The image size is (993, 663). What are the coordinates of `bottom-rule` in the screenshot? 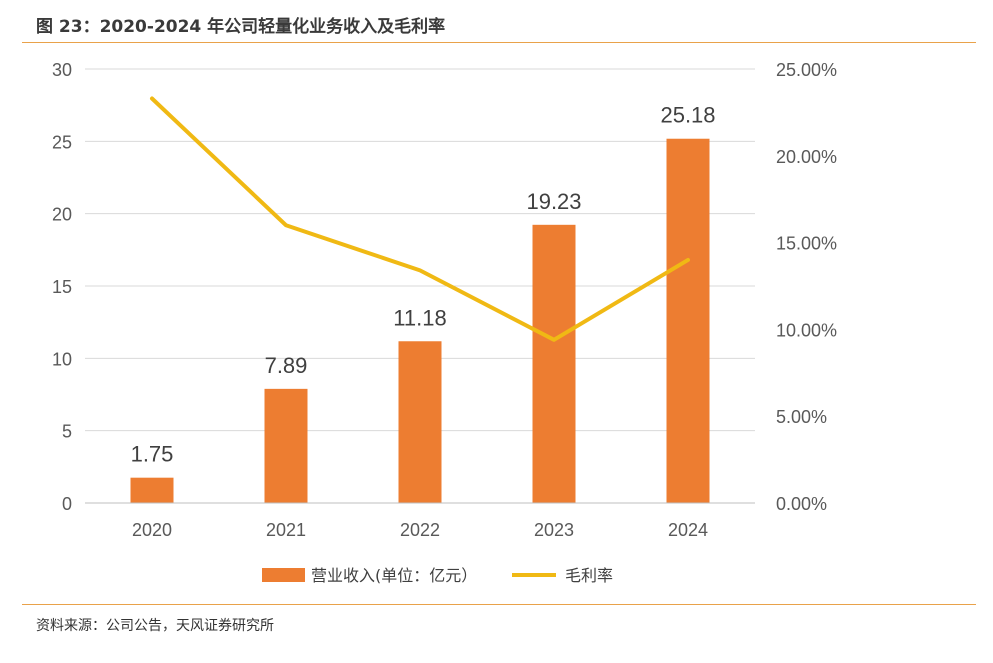 It's located at (499, 604).